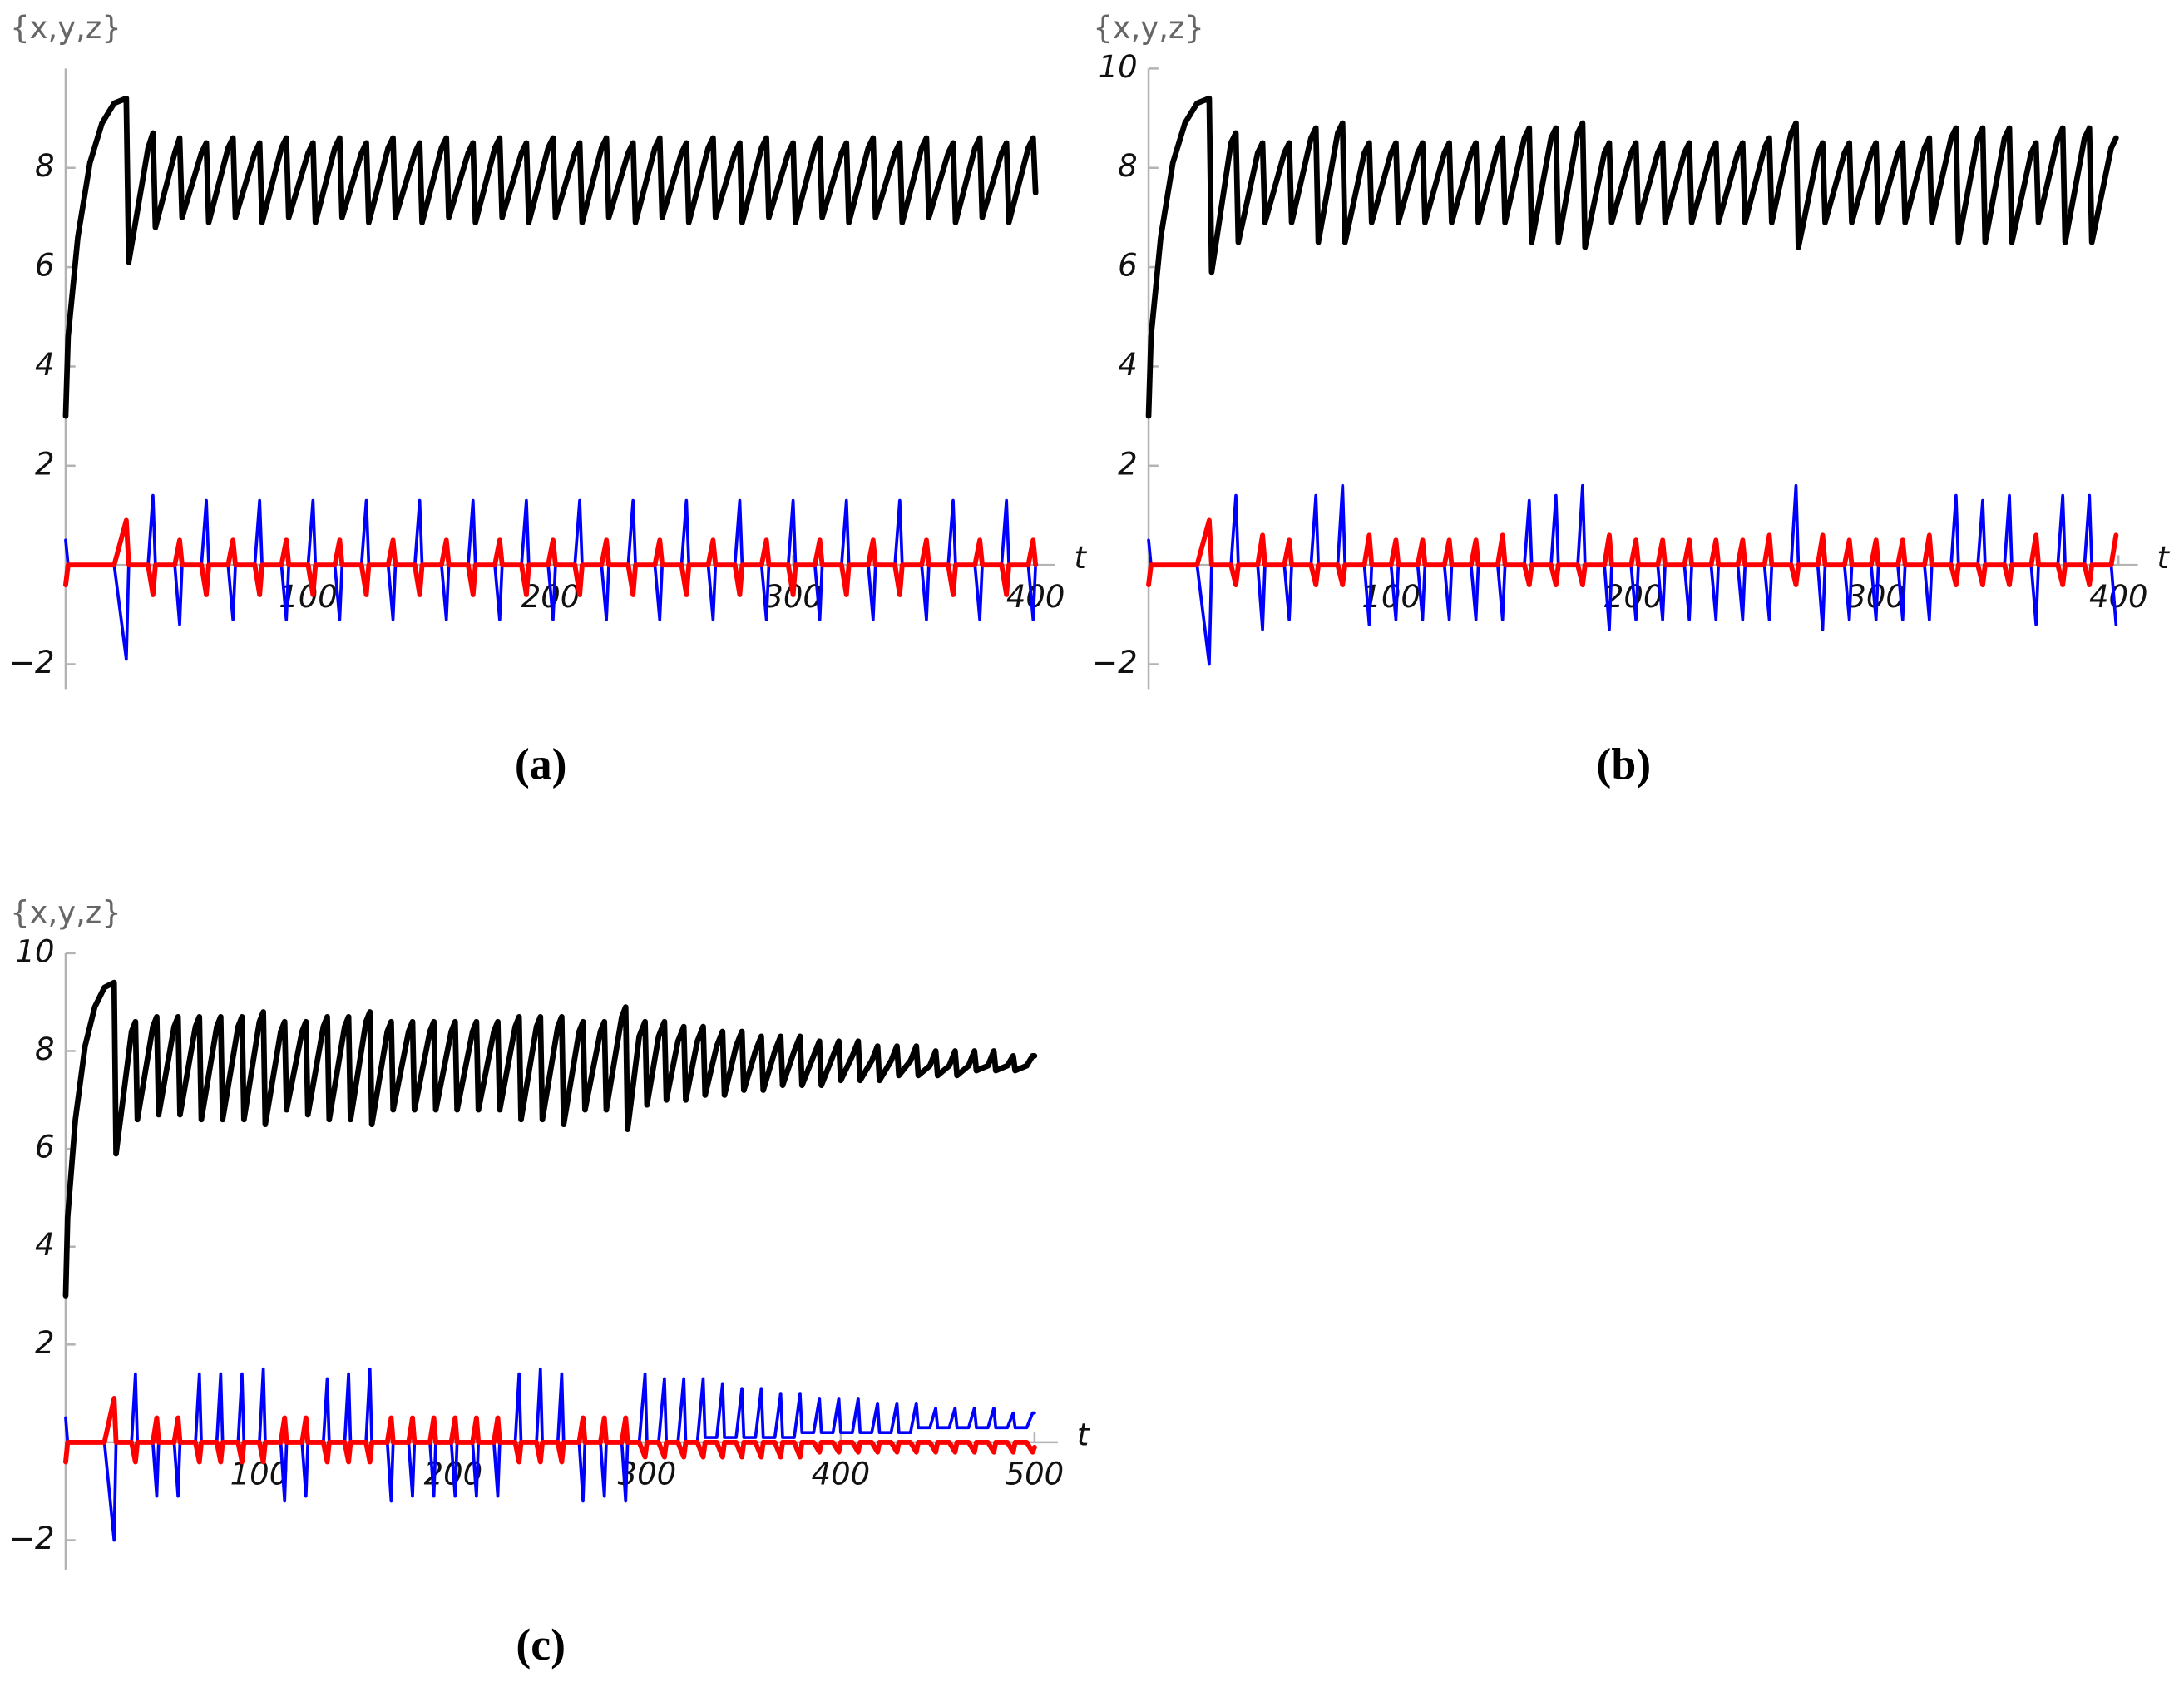 This screenshot has height=1687, width=2184. I want to click on panel-caption: (a), so click(541, 764).